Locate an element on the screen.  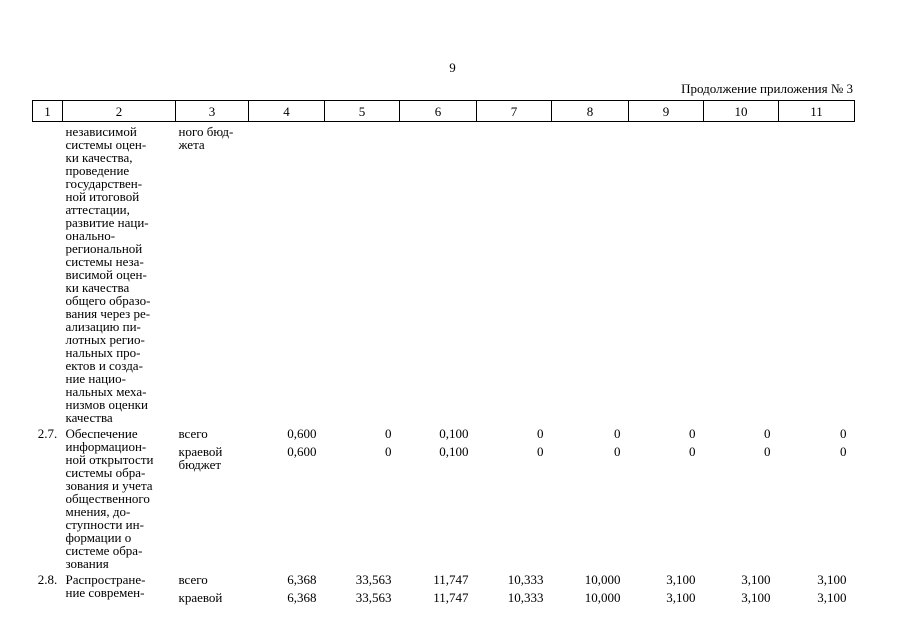
column-header: 4 is located at coordinates (286, 111).